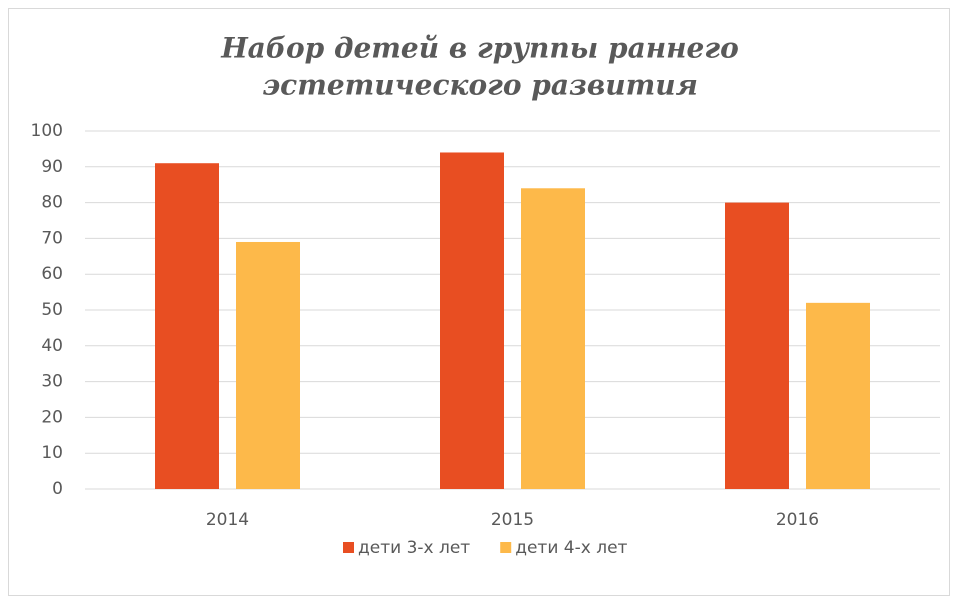 The width and height of the screenshot is (958, 604). I want to click on y-tick-label: 90, so click(52, 167).